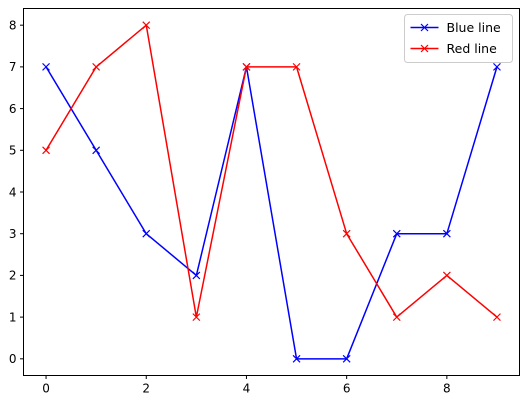  What do you see at coordinates (424, 48) in the screenshot?
I see `legend-marker-red-line` at bounding box center [424, 48].